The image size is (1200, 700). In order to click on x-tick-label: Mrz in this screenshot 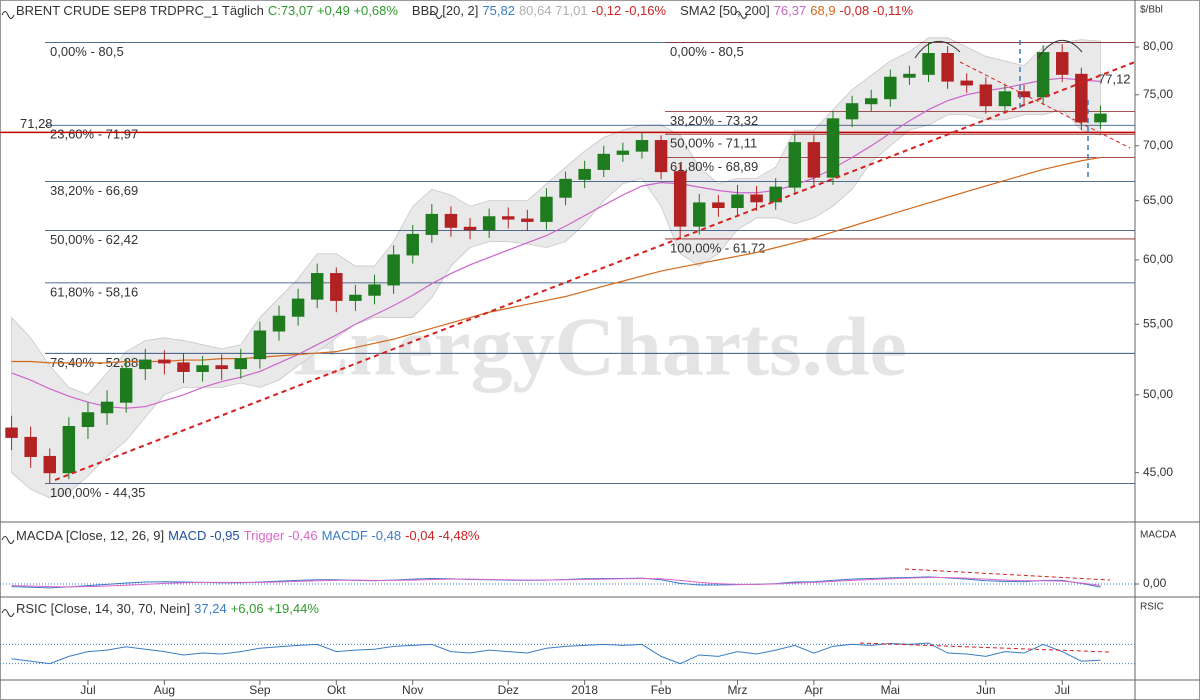, I will do `click(737, 690)`.